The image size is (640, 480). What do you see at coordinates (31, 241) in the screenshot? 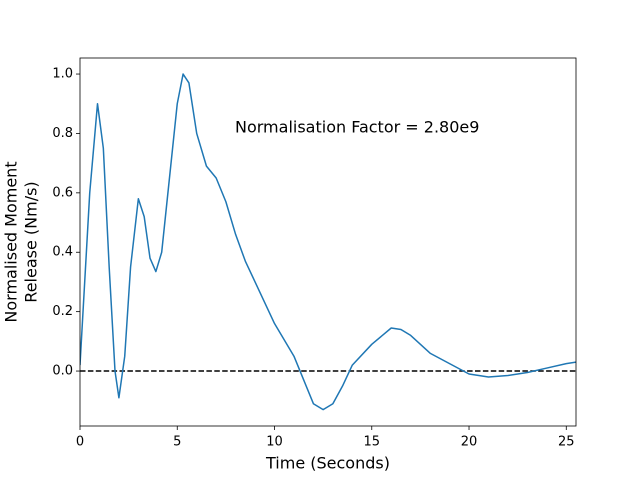
I see `y-axis-label: Release (Nm/s)` at bounding box center [31, 241].